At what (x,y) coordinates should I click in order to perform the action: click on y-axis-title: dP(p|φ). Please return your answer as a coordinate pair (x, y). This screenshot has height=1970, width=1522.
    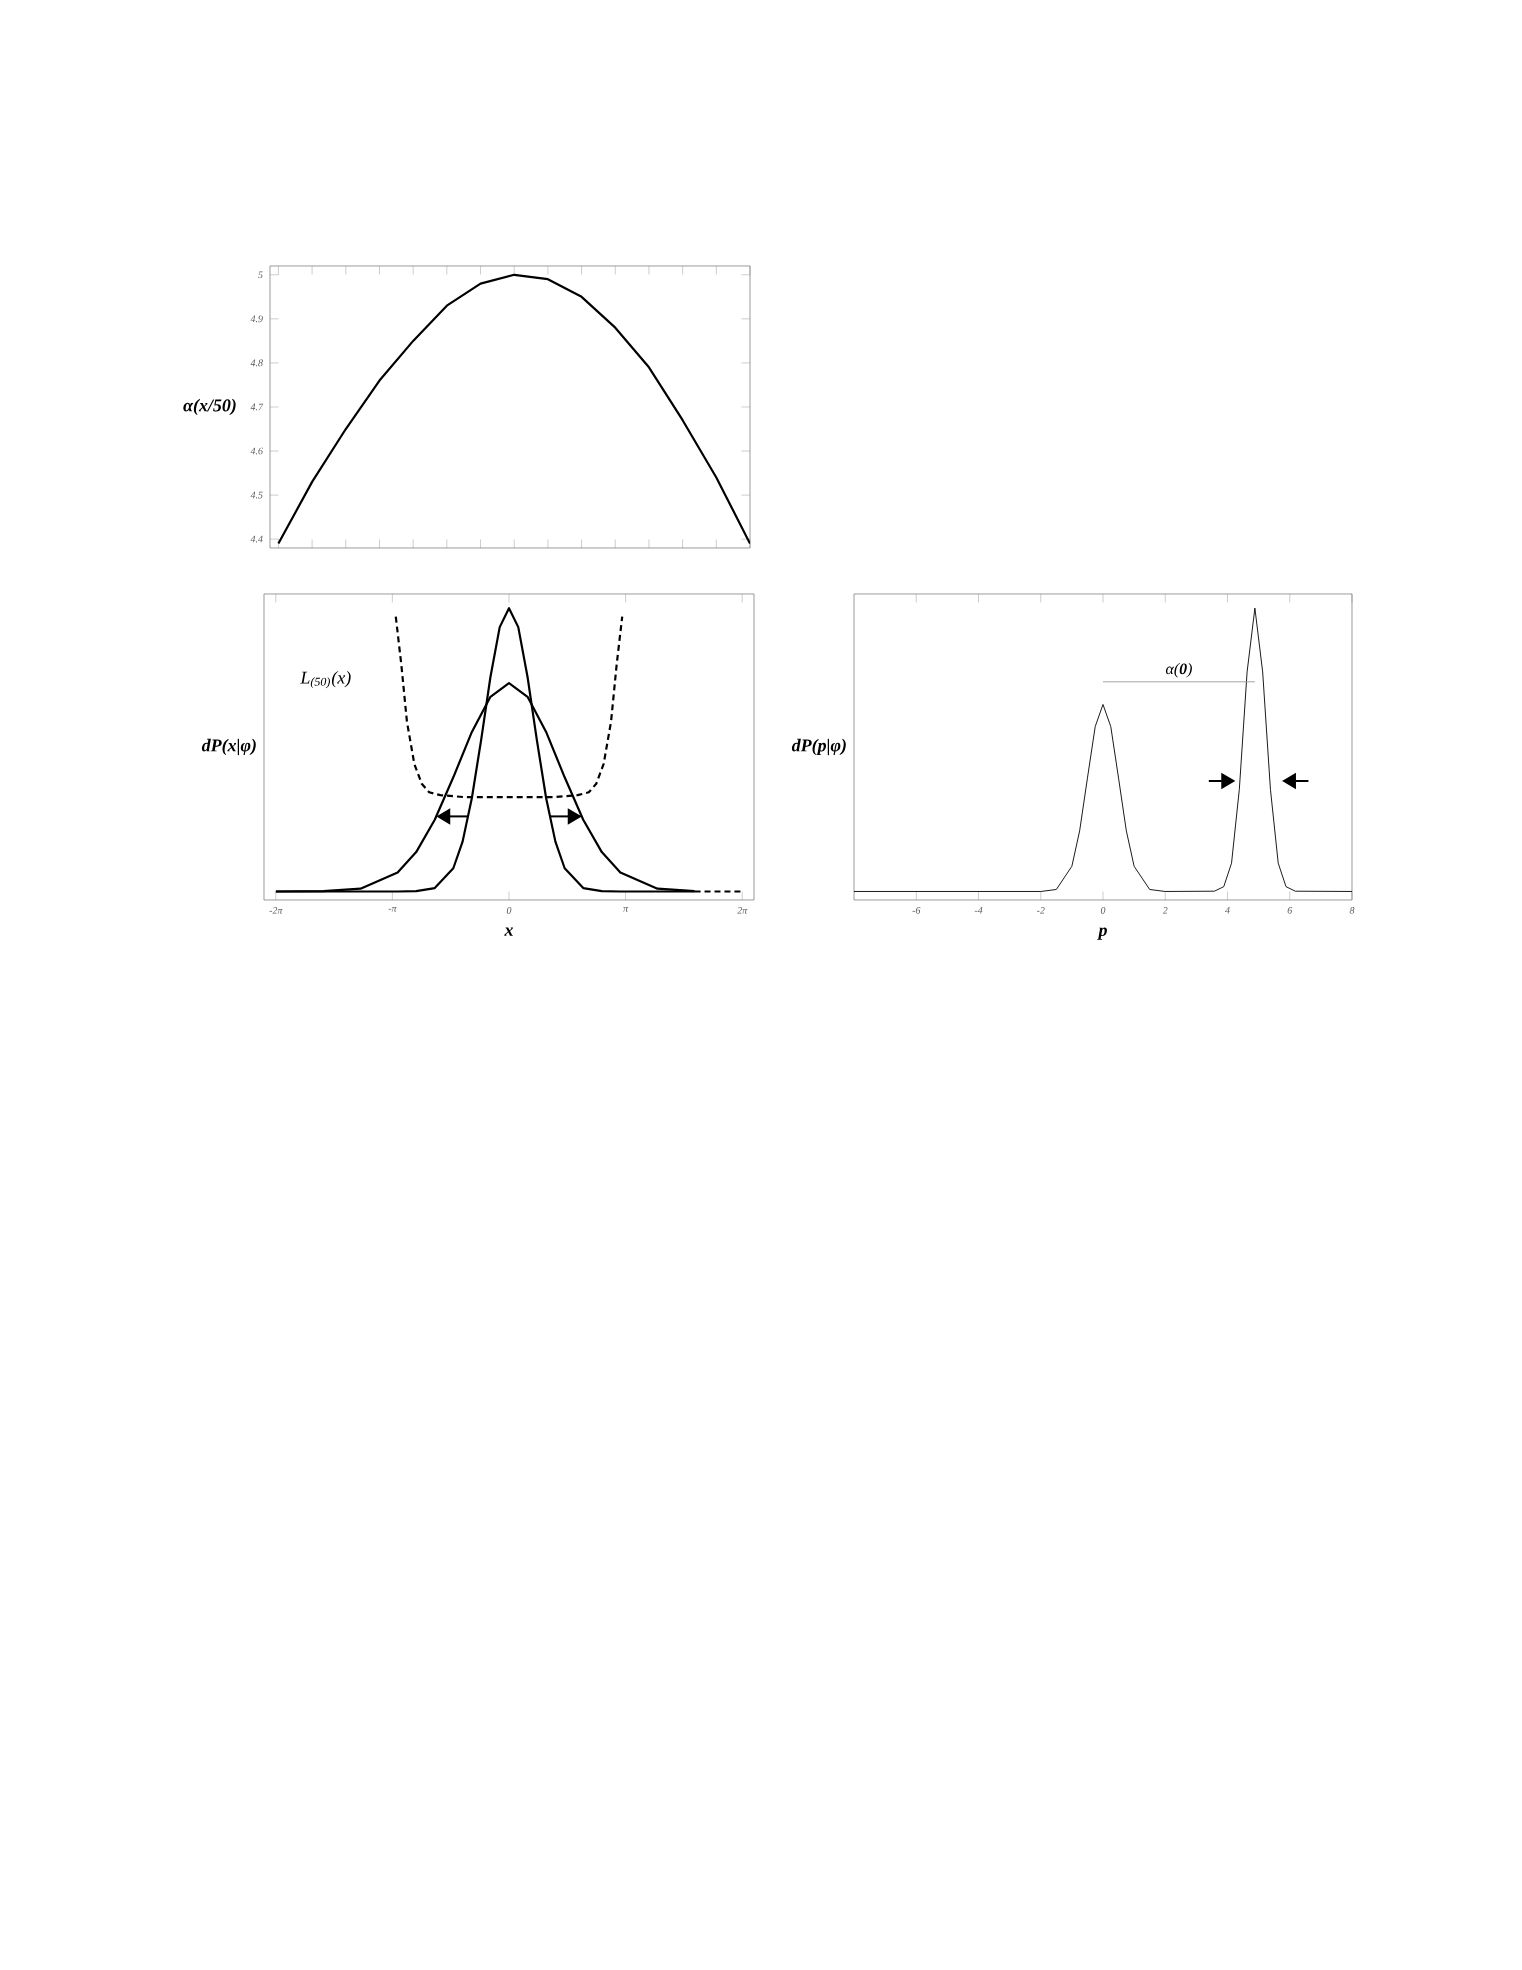
    Looking at the image, I should click on (818, 747).